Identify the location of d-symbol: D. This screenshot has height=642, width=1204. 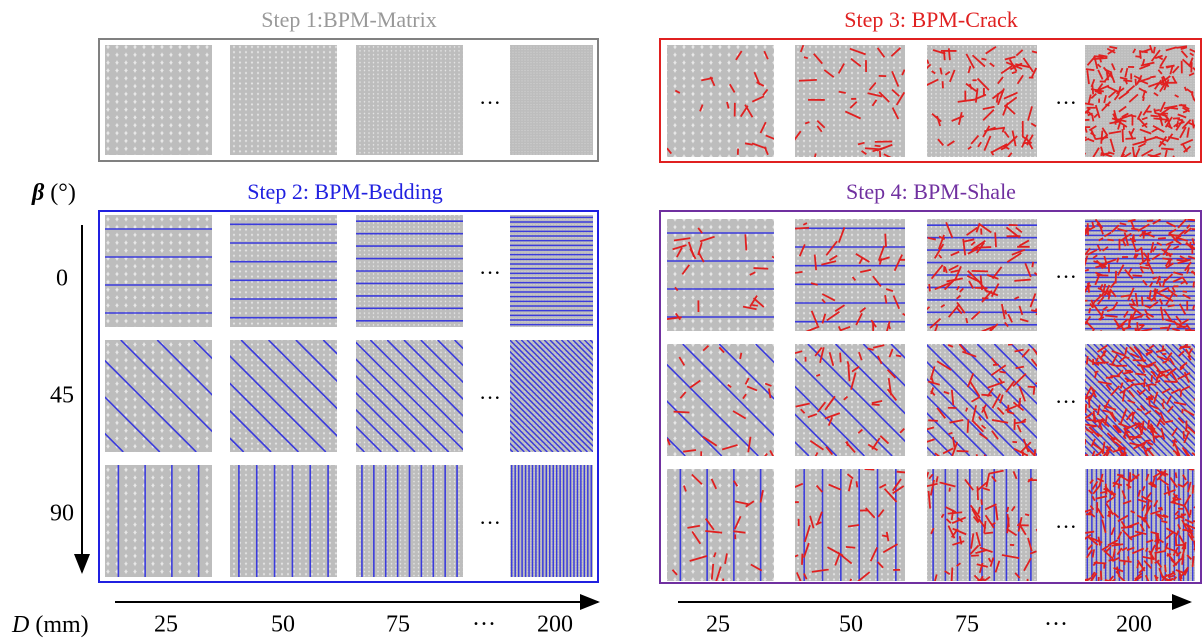
(20, 625).